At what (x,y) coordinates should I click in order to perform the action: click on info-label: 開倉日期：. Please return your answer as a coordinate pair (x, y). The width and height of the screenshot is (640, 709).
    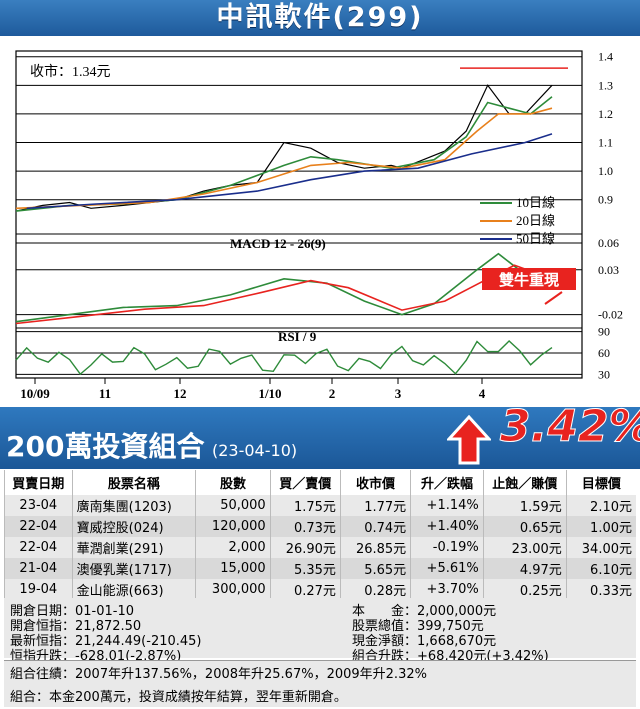
    Looking at the image, I should click on (43, 611).